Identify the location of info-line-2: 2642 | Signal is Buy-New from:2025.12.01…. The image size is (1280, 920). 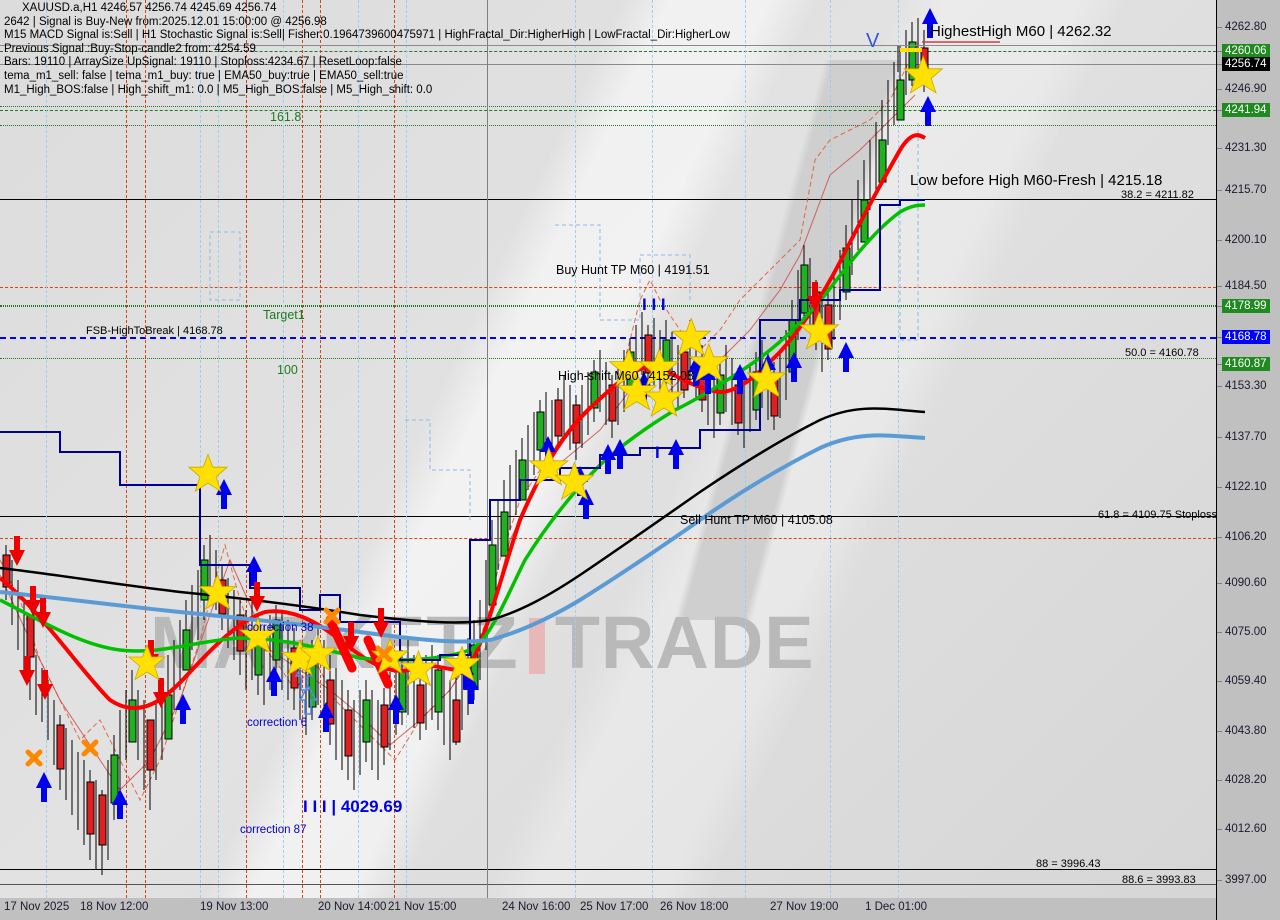
(165, 21).